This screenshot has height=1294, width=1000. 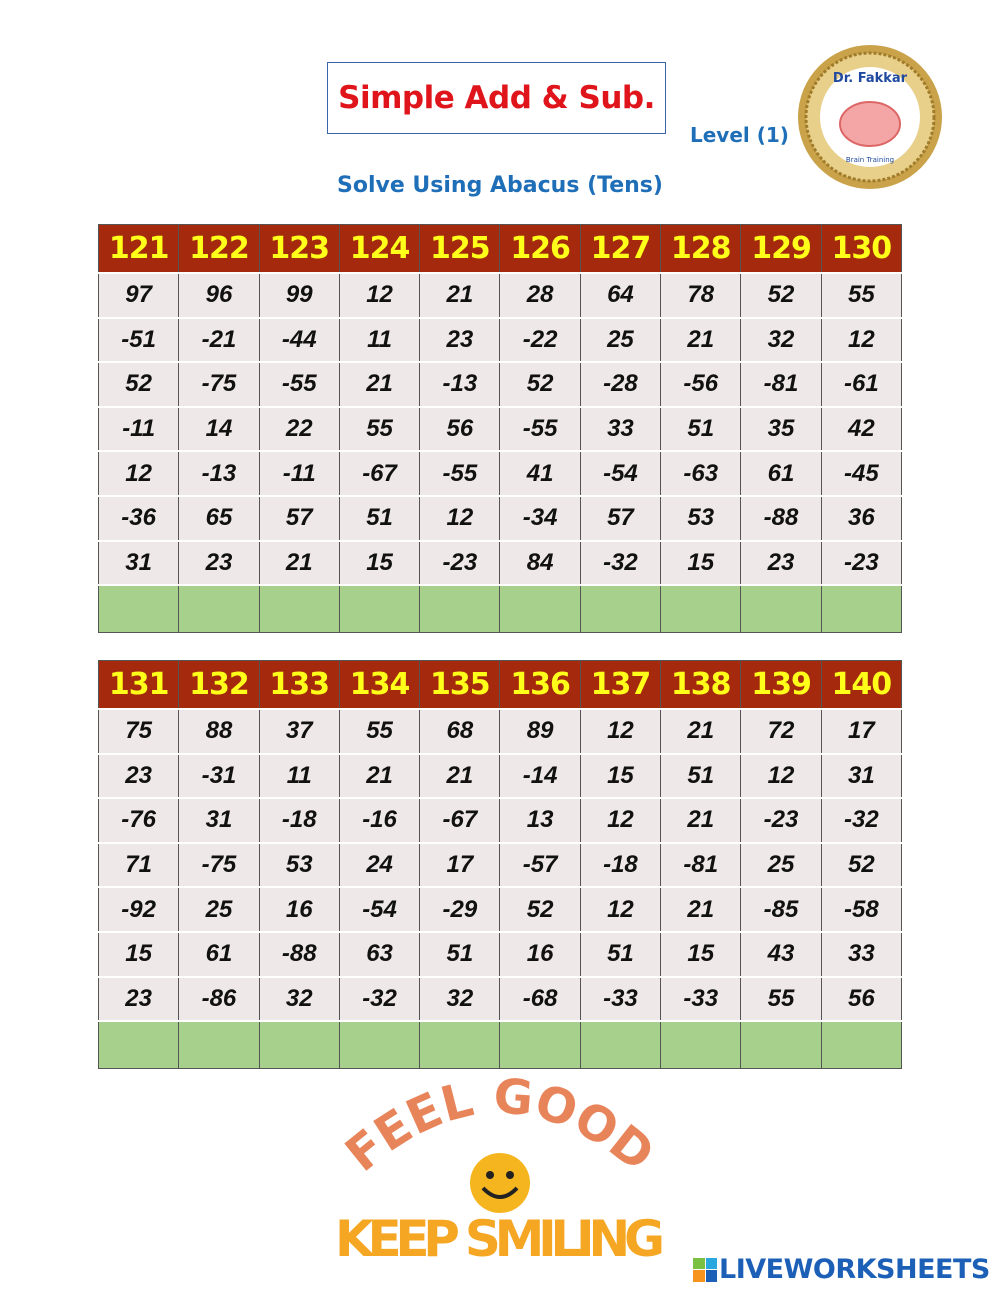 What do you see at coordinates (781, 685) in the screenshot?
I see `problem-number-header: 139` at bounding box center [781, 685].